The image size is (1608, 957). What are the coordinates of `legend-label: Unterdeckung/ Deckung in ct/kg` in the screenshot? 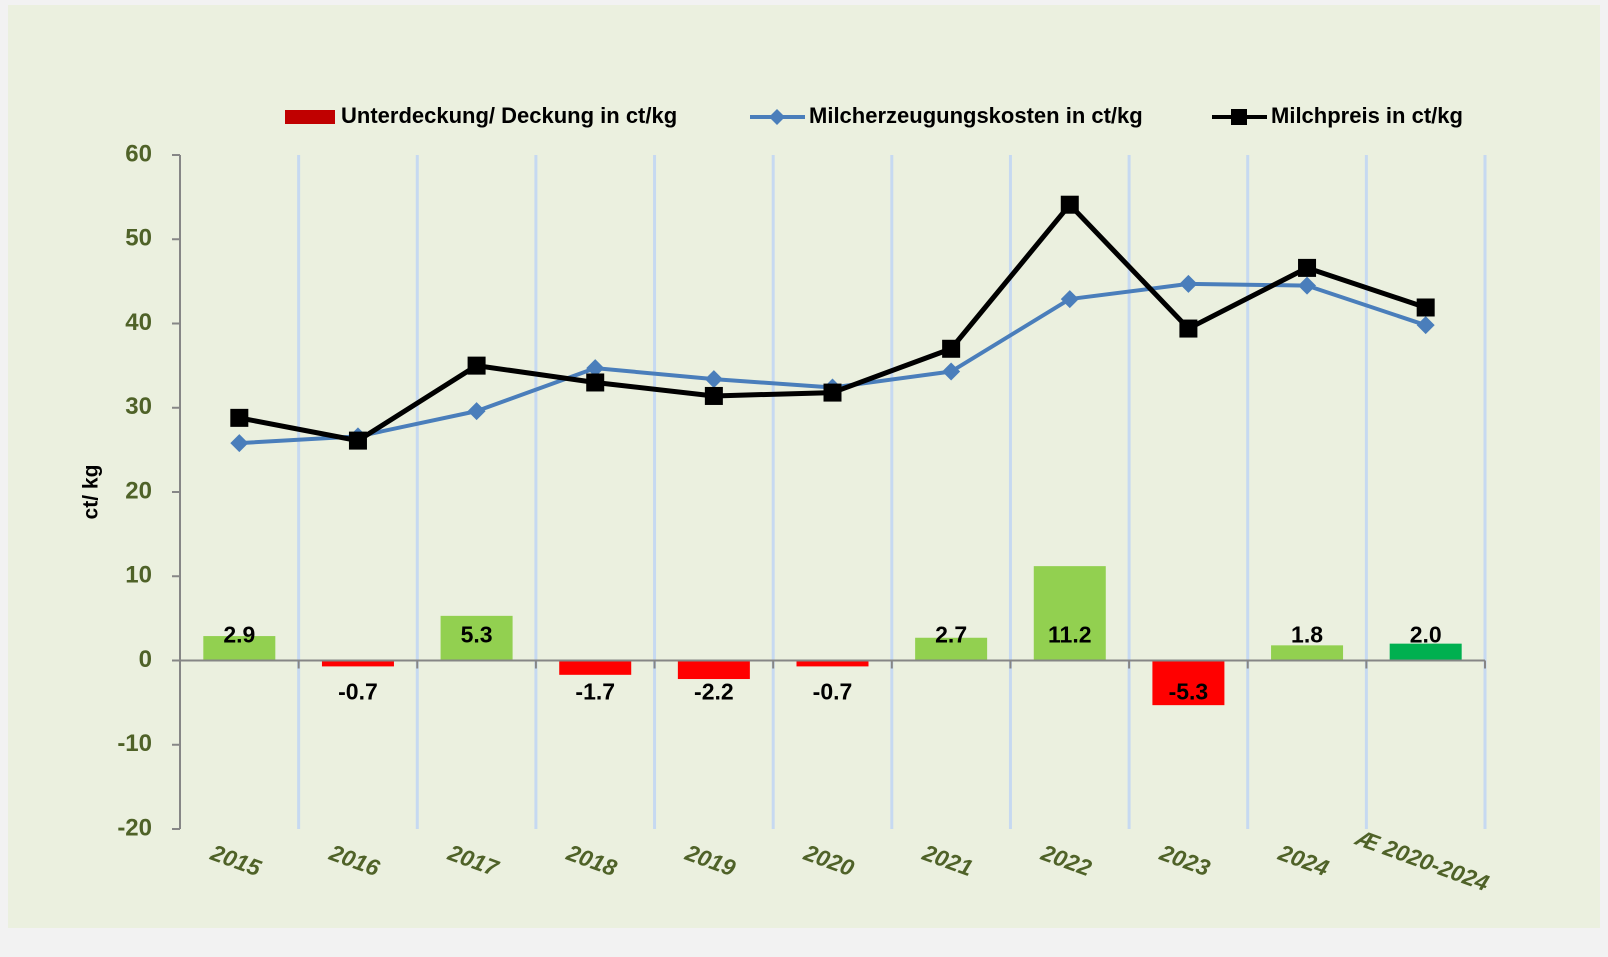 It's located at (509, 115).